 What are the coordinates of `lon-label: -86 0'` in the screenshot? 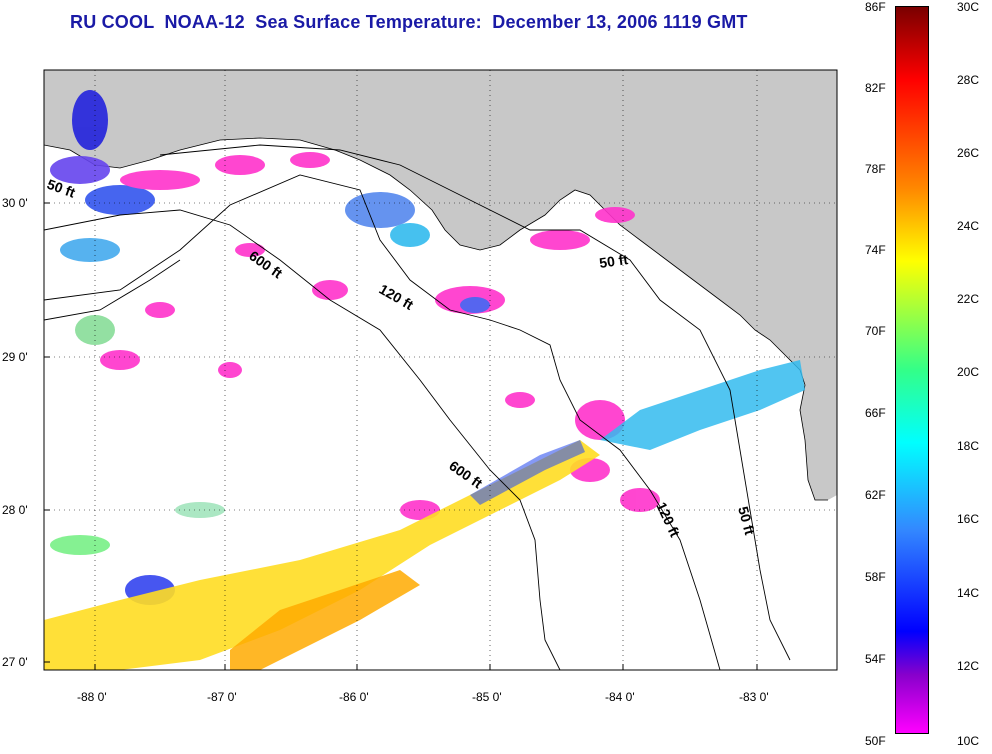 It's located at (354, 697).